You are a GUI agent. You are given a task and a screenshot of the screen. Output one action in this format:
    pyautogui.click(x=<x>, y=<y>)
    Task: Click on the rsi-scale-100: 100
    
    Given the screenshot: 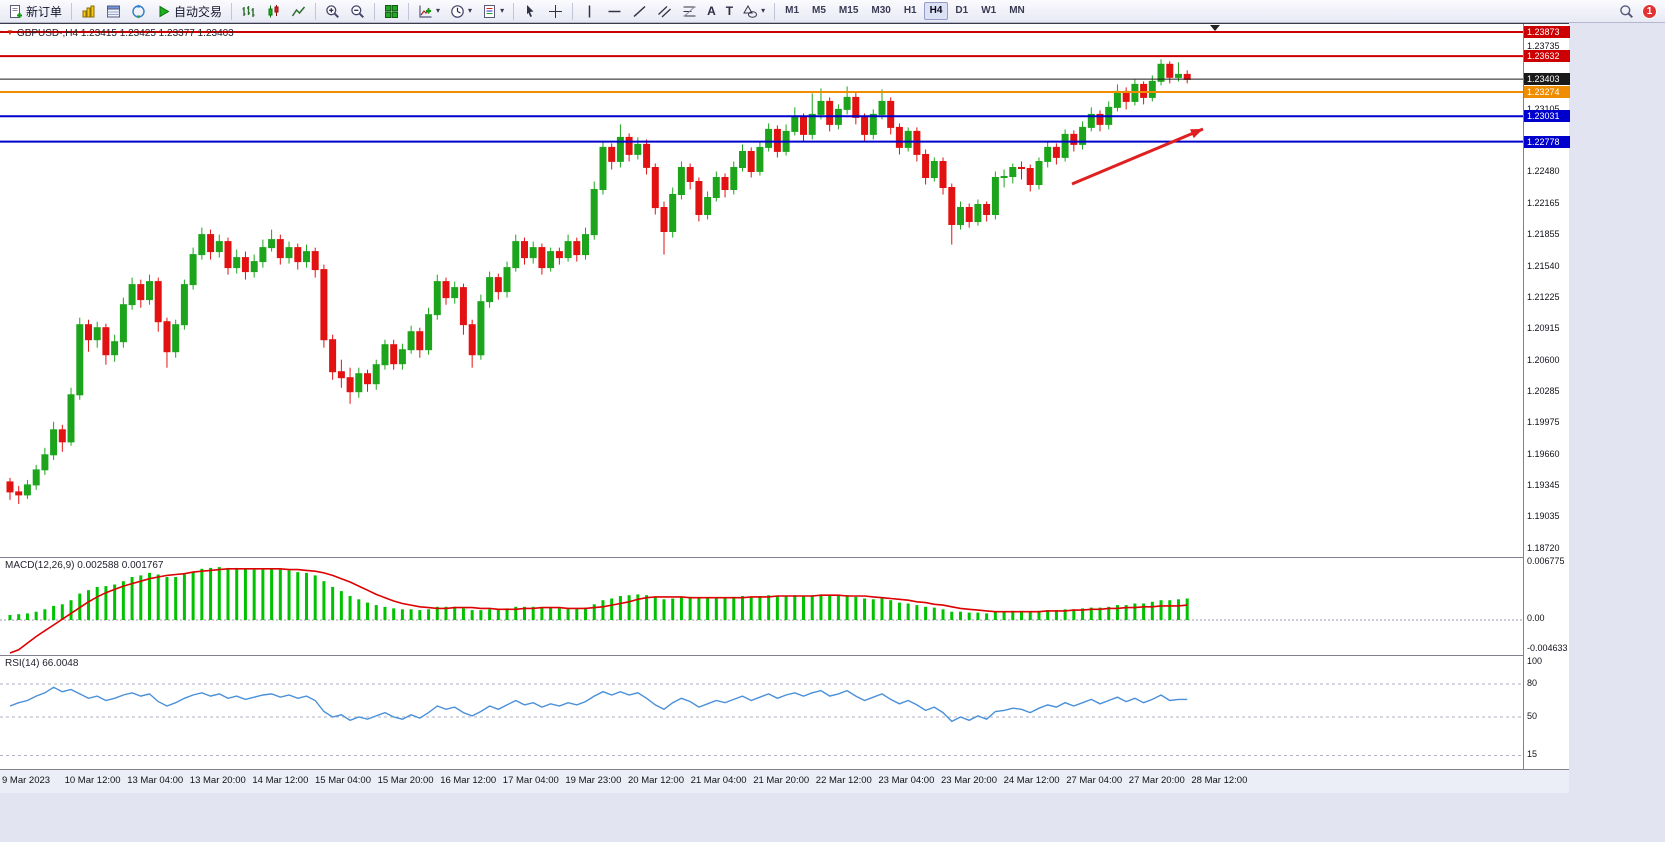 What is the action you would take?
    pyautogui.click(x=1535, y=661)
    